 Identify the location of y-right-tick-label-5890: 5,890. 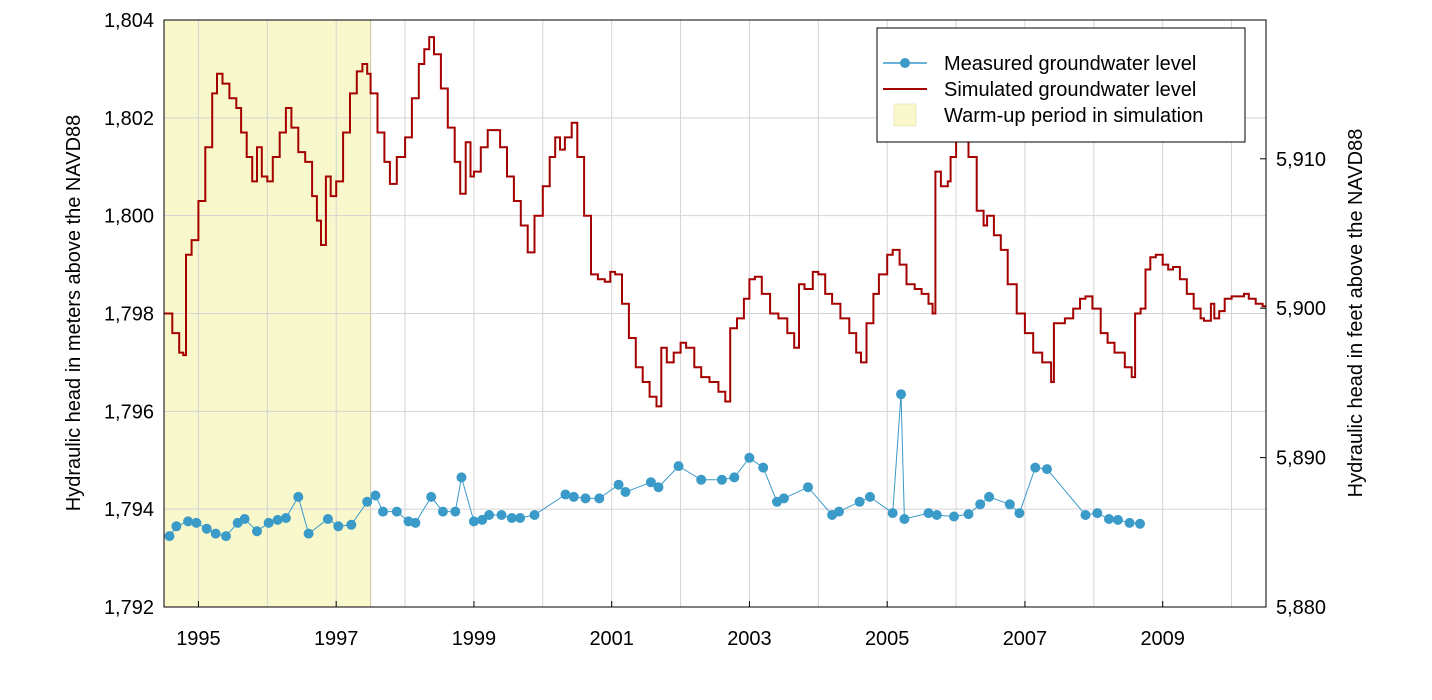
(1301, 459).